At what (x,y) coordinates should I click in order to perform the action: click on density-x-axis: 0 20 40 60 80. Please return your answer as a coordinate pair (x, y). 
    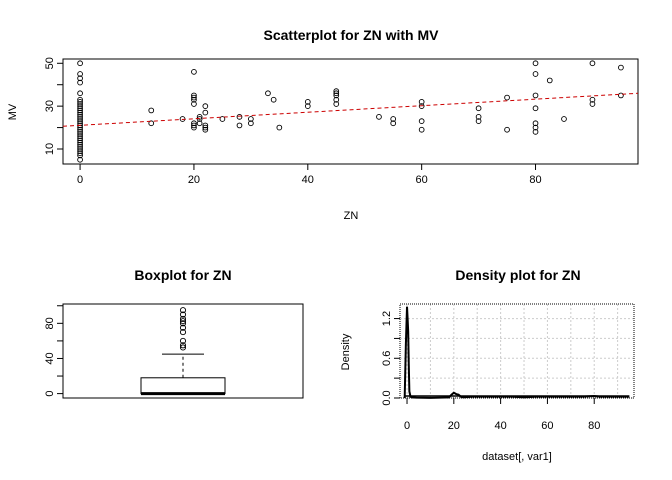
    Looking at the image, I should click on (502, 415).